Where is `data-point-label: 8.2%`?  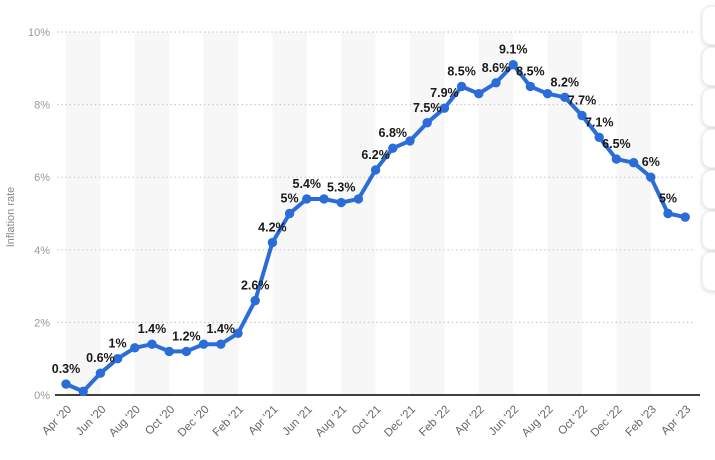
data-point-label: 8.2% is located at coordinates (565, 82).